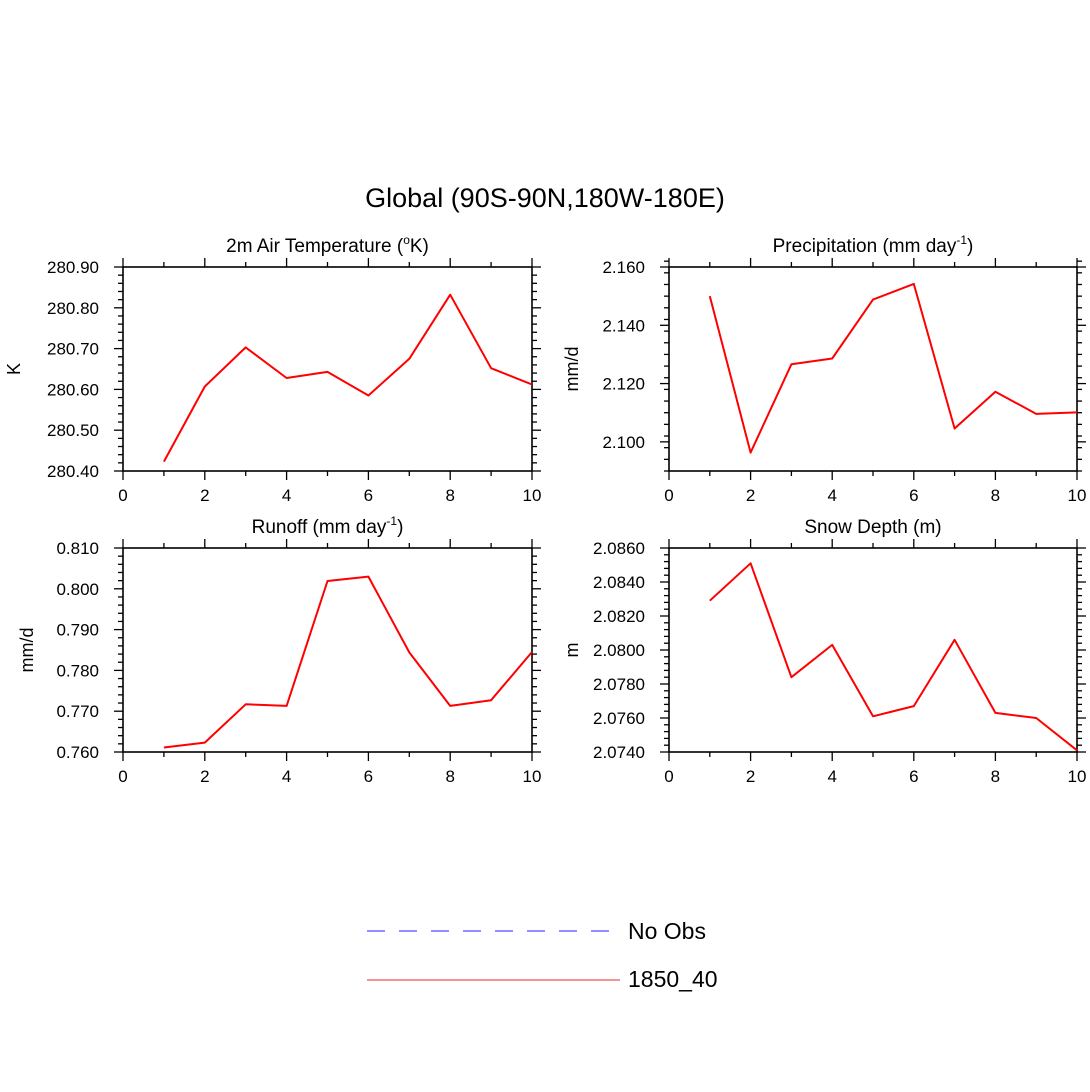 Image resolution: width=1090 pixels, height=1092 pixels. I want to click on panel-title-main: Precipitation (mm day, so click(865, 246).